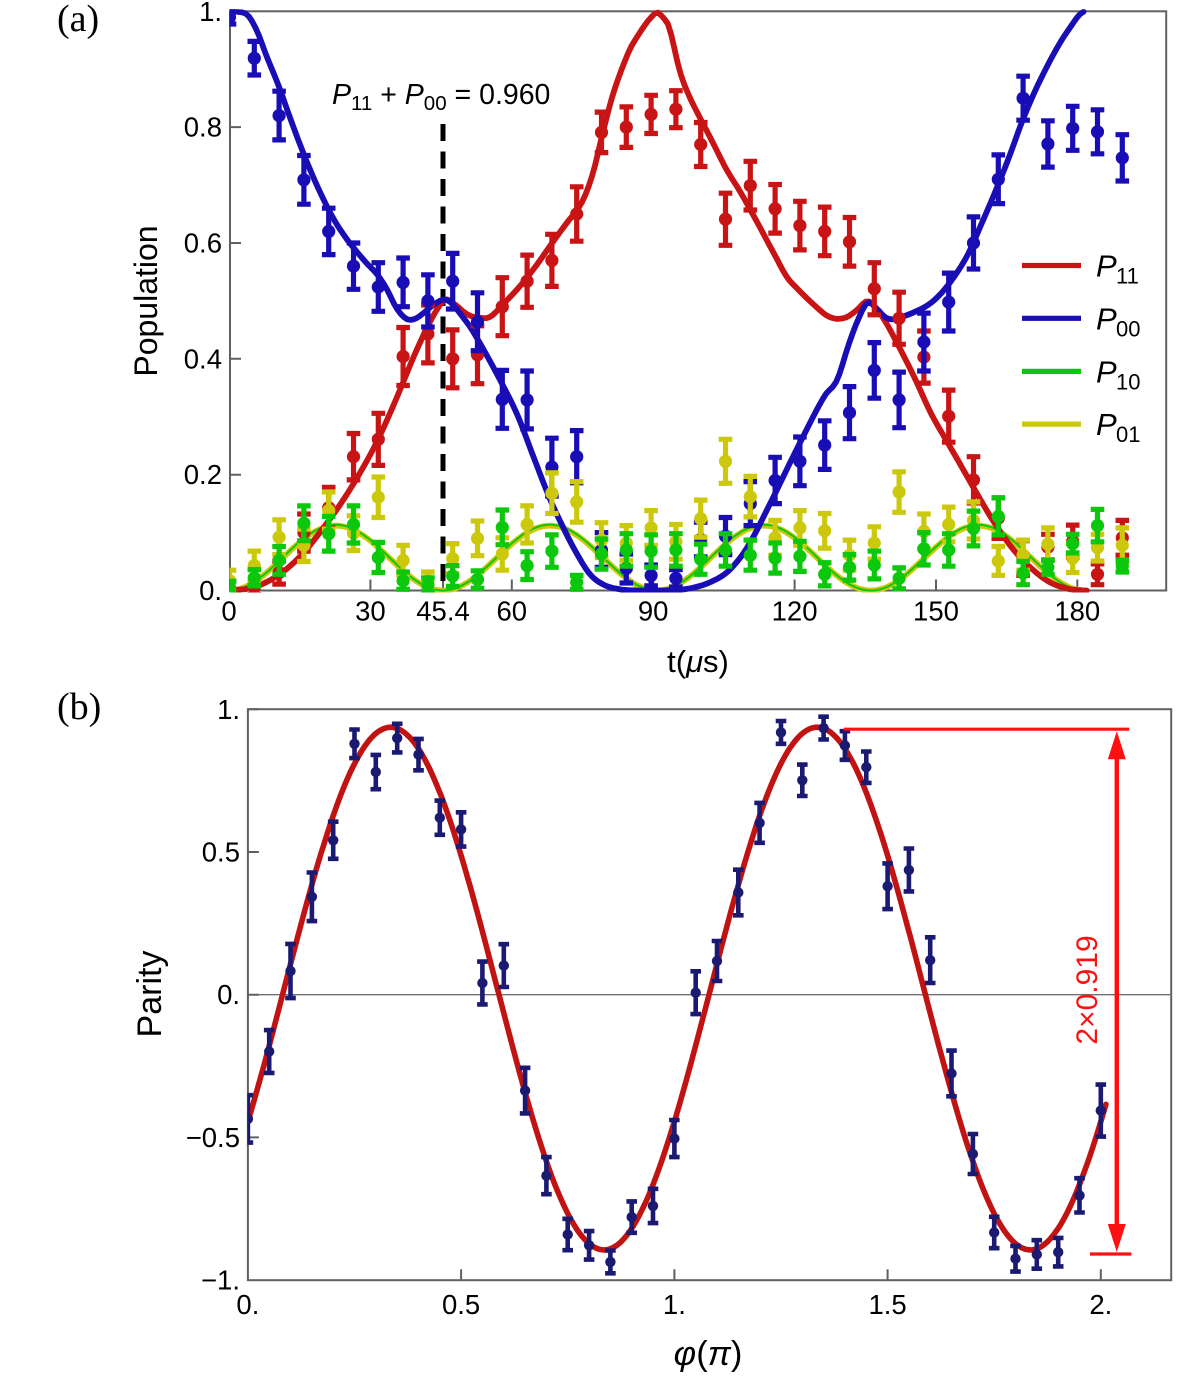  What do you see at coordinates (220, 1280) in the screenshot?
I see `svg-text: −1.` at bounding box center [220, 1280].